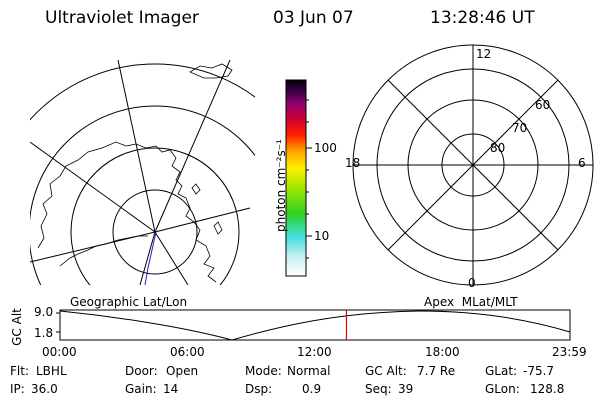 The width and height of the screenshot is (600, 400). I want to click on info-seq-label: Seq:, so click(378, 389).